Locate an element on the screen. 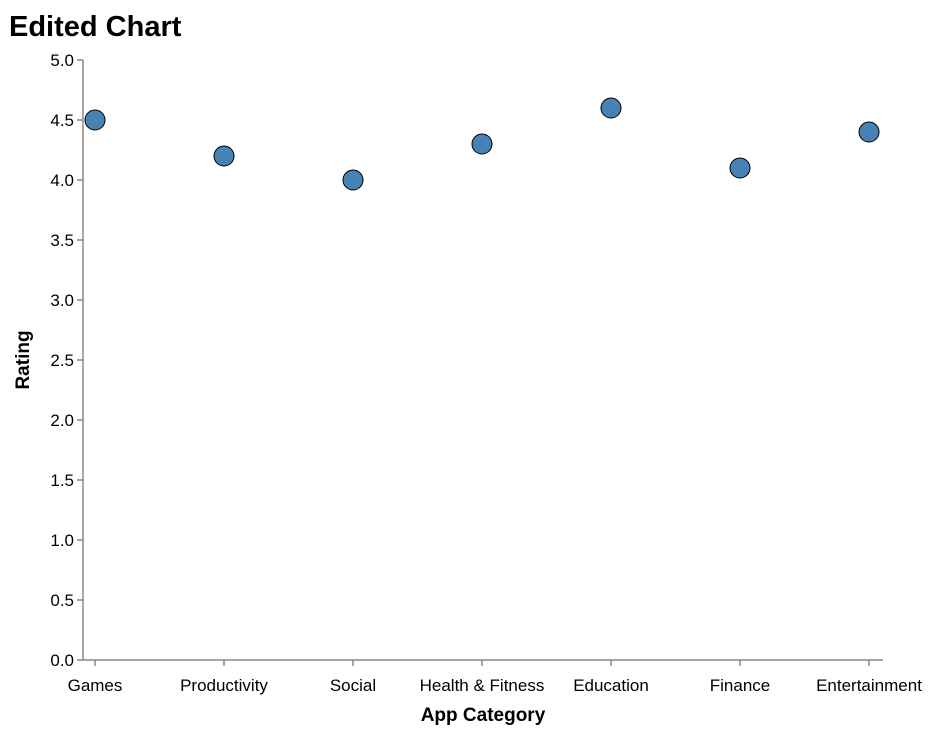  data-points is located at coordinates (482, 144).